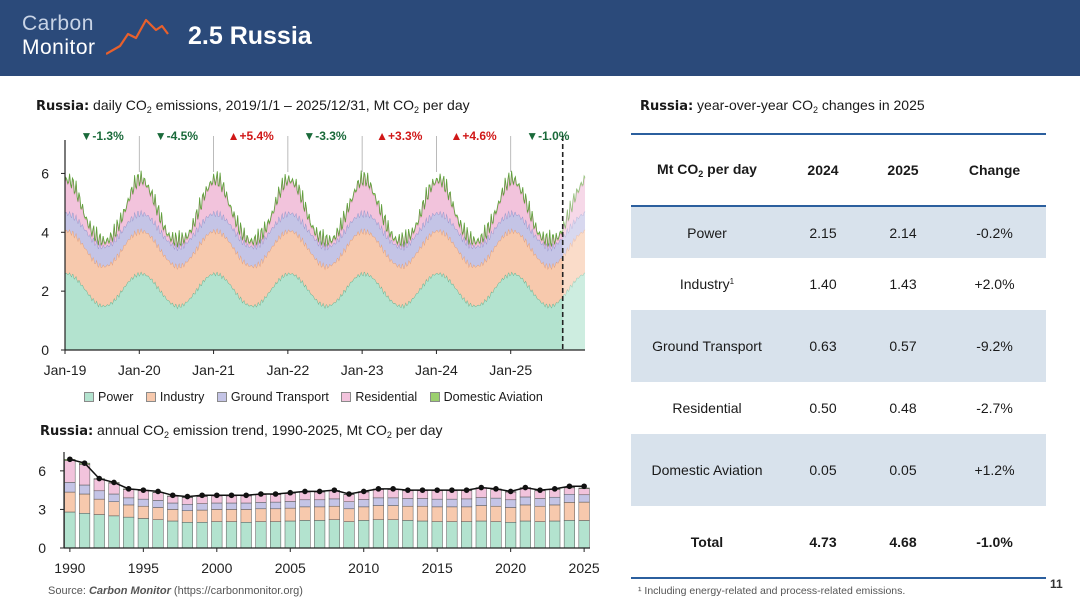 This screenshot has width=1080, height=608. I want to click on value-change: +2.0%, so click(994, 284).